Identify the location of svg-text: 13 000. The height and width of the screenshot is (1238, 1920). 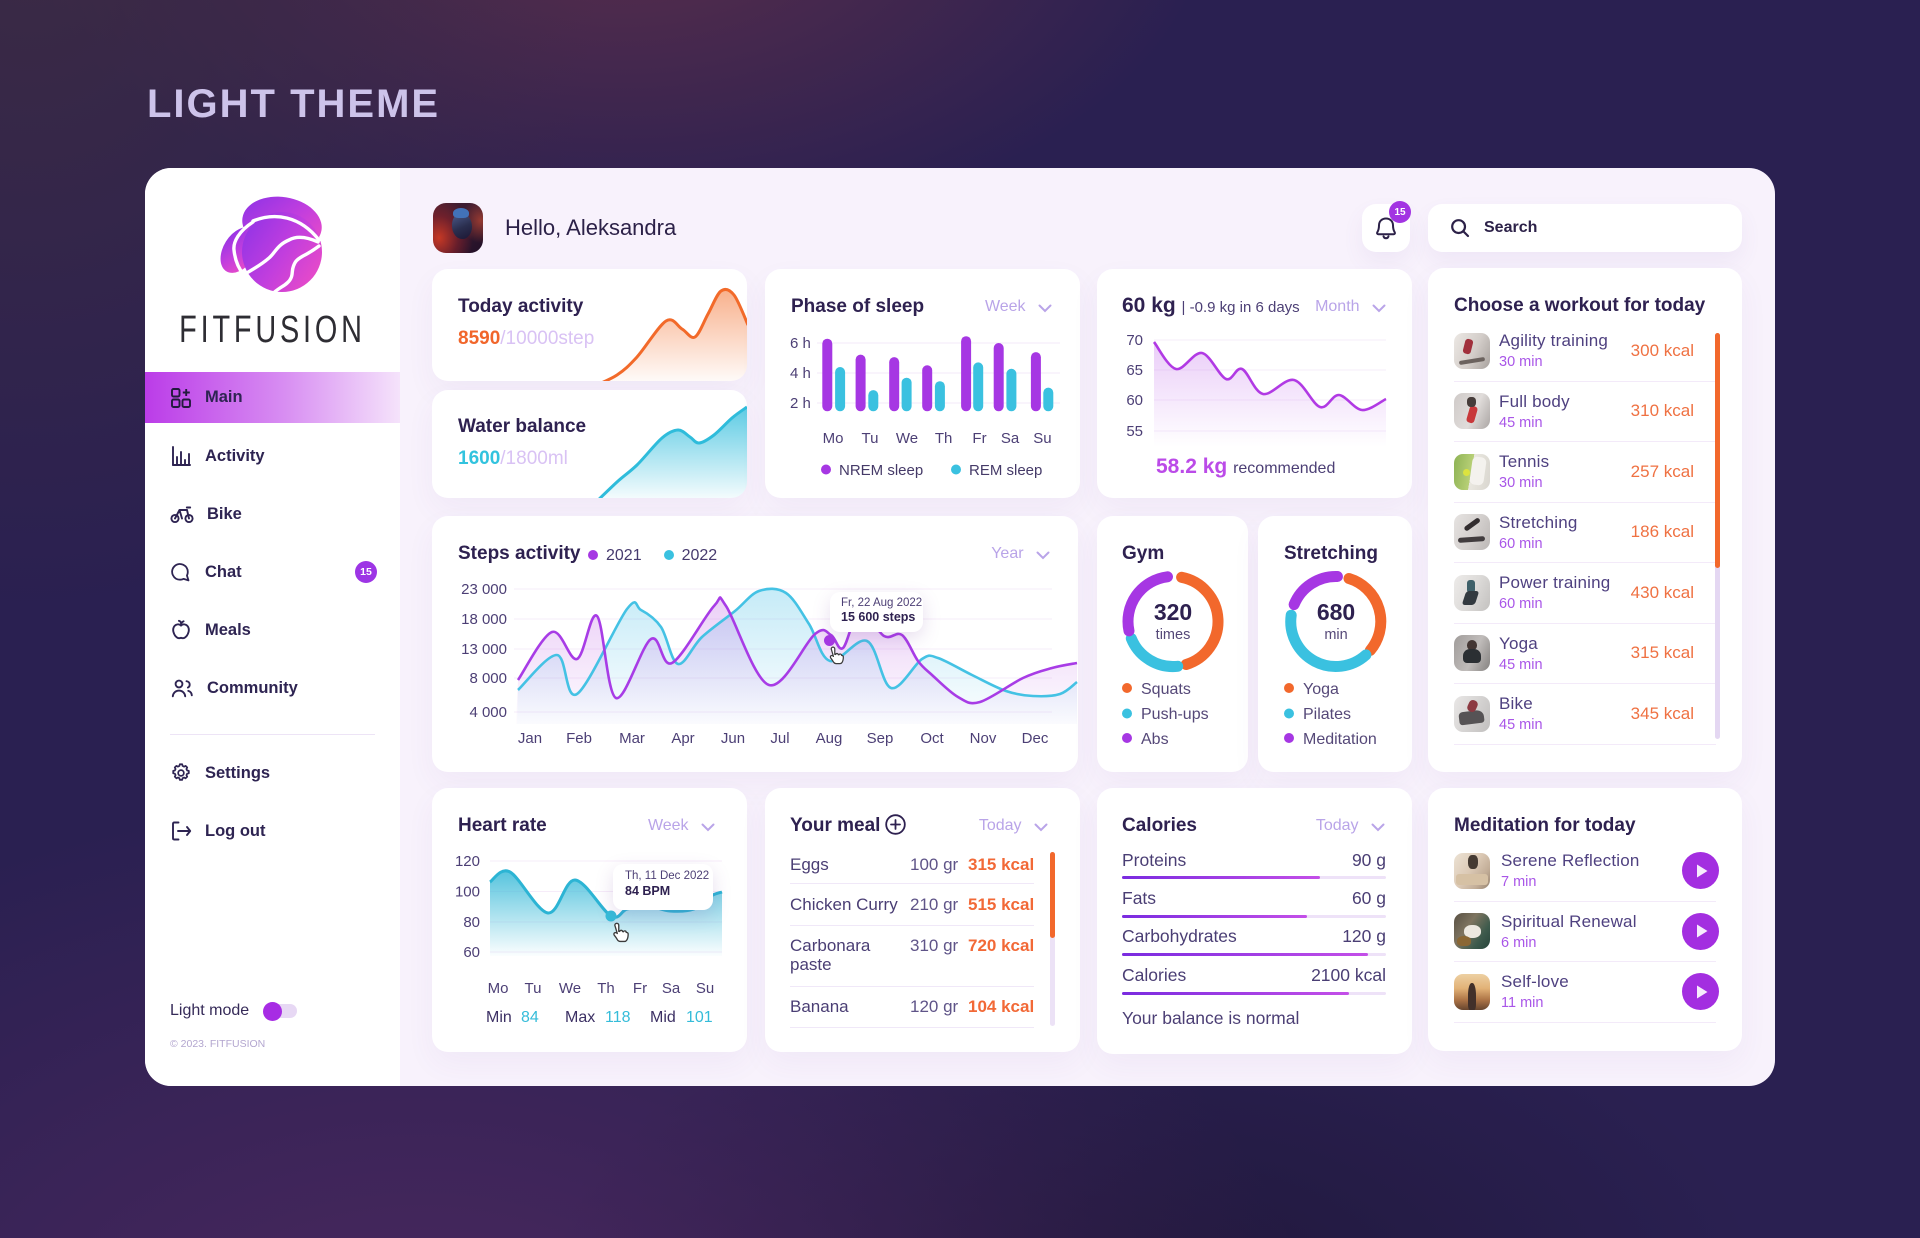
(484, 649).